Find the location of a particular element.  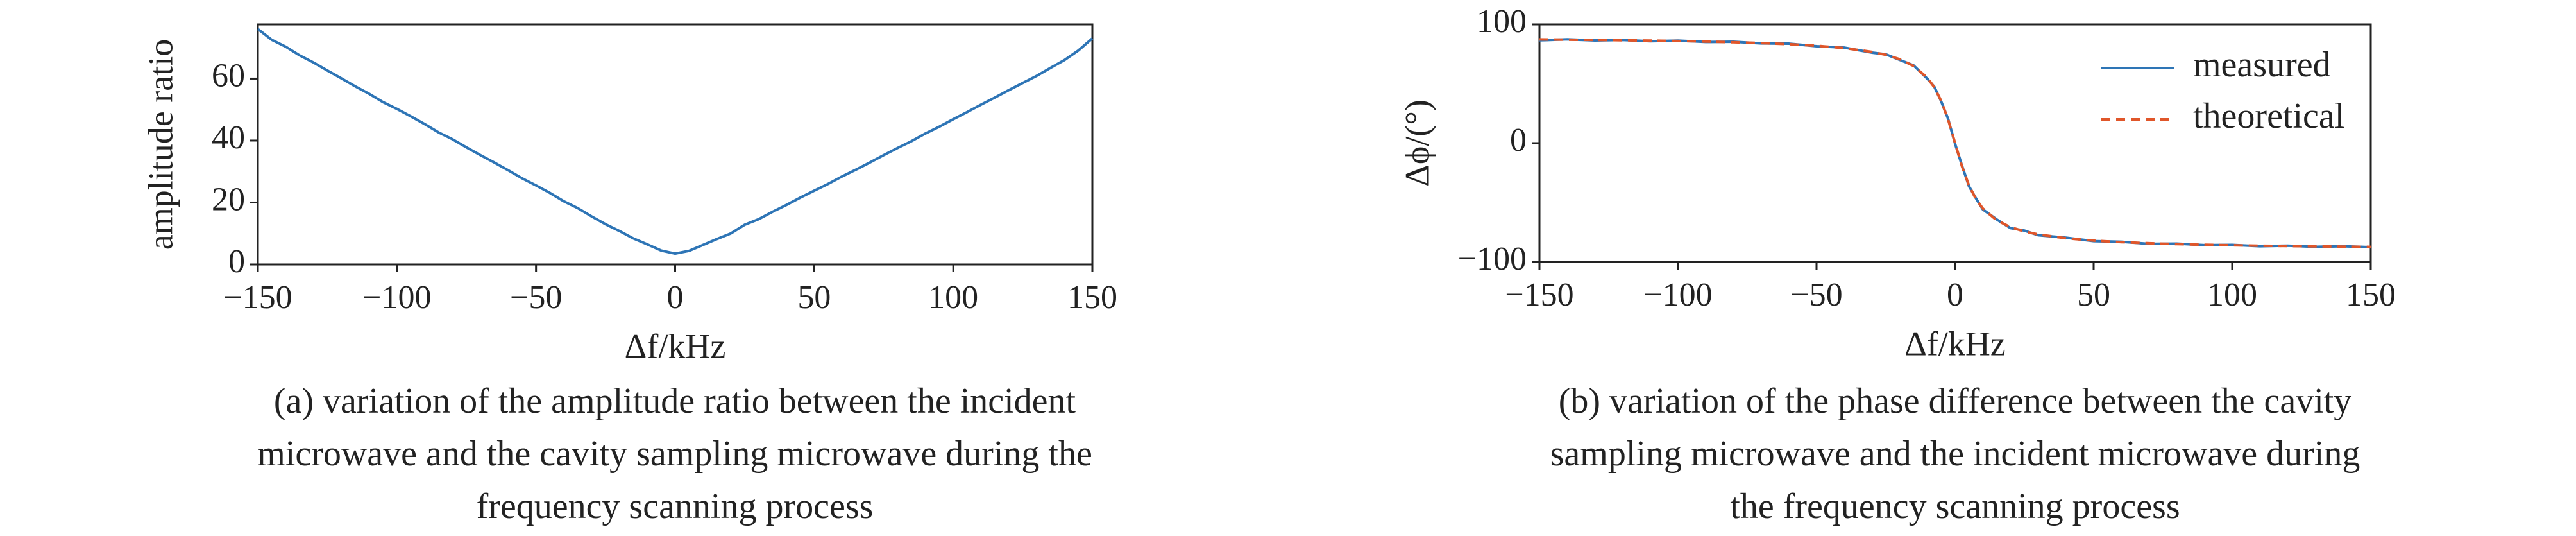

y-tick-label: 20 is located at coordinates (228, 199).